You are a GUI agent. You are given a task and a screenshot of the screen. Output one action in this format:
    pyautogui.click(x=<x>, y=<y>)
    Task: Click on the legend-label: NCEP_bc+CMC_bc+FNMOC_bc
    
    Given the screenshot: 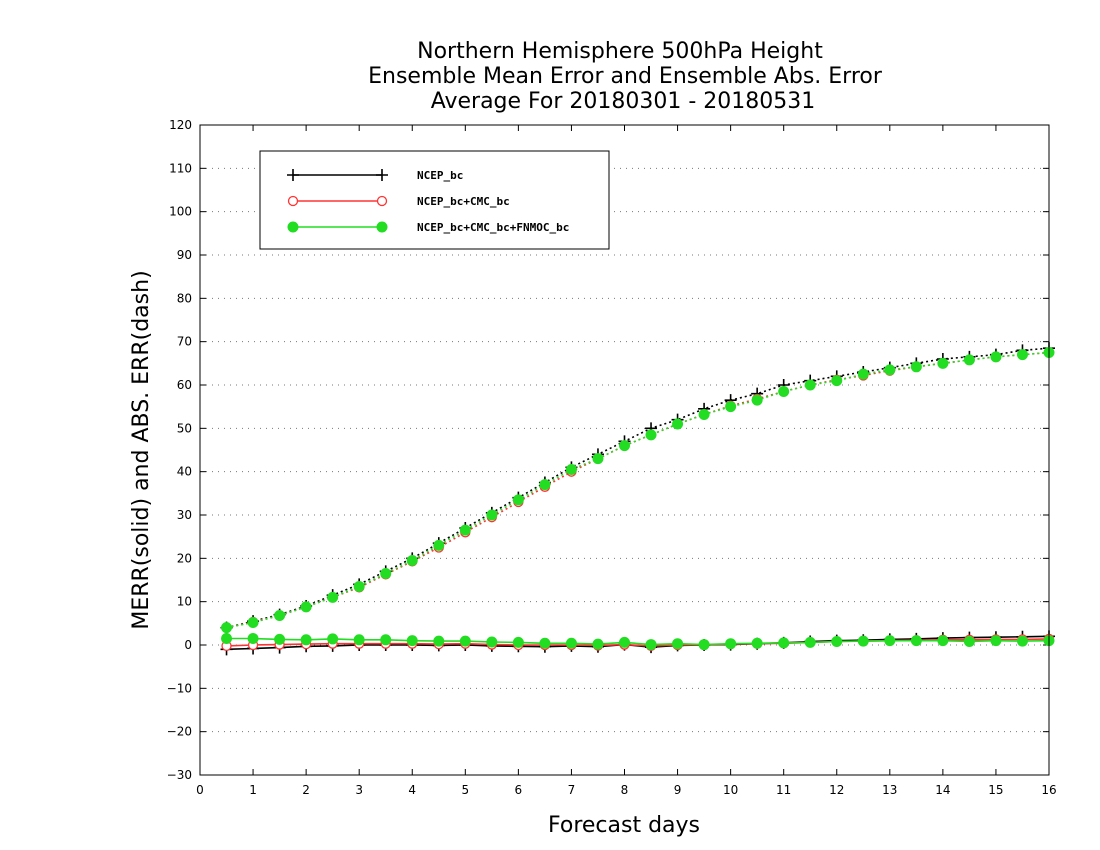 What is the action you would take?
    pyautogui.click(x=493, y=227)
    